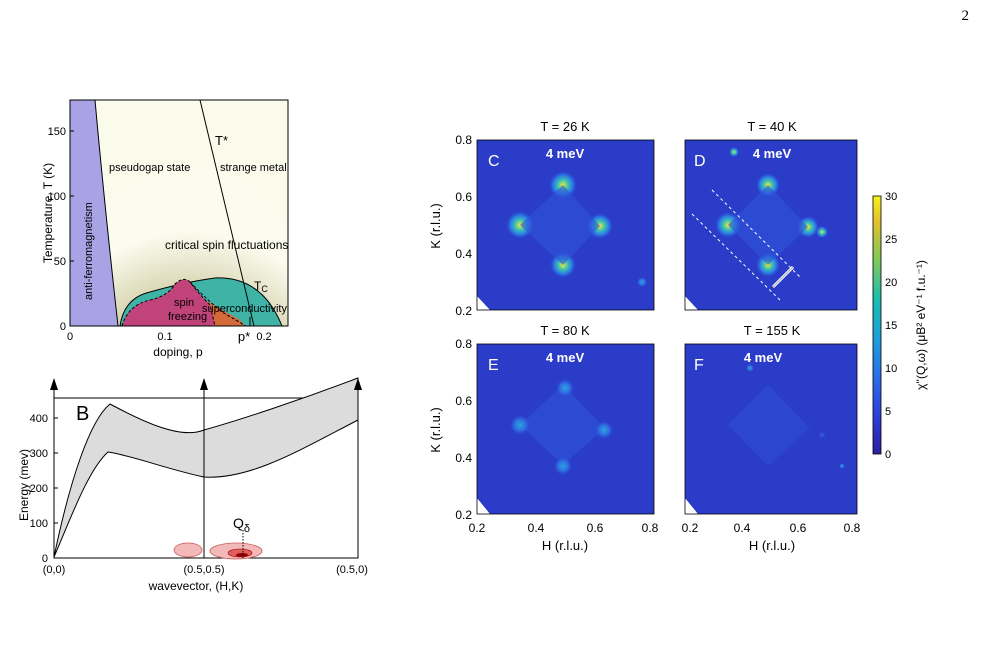 The height and width of the screenshot is (652, 981). I want to click on panel-f-energy: 4 meV, so click(763, 357).